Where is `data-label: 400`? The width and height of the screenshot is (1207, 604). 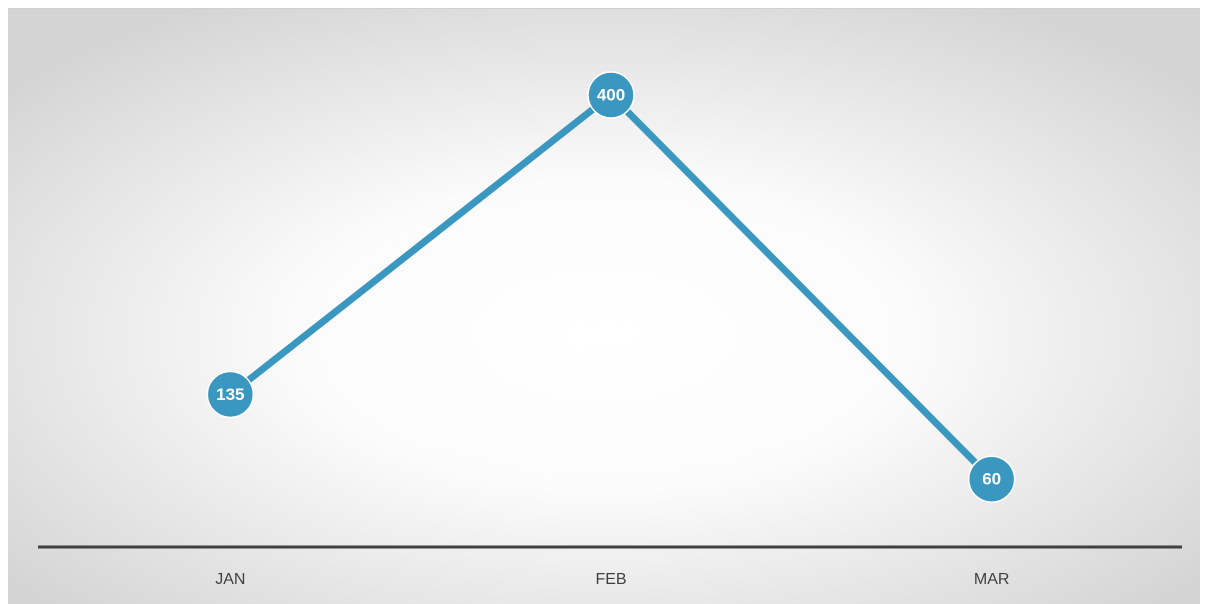 data-label: 400 is located at coordinates (611, 94).